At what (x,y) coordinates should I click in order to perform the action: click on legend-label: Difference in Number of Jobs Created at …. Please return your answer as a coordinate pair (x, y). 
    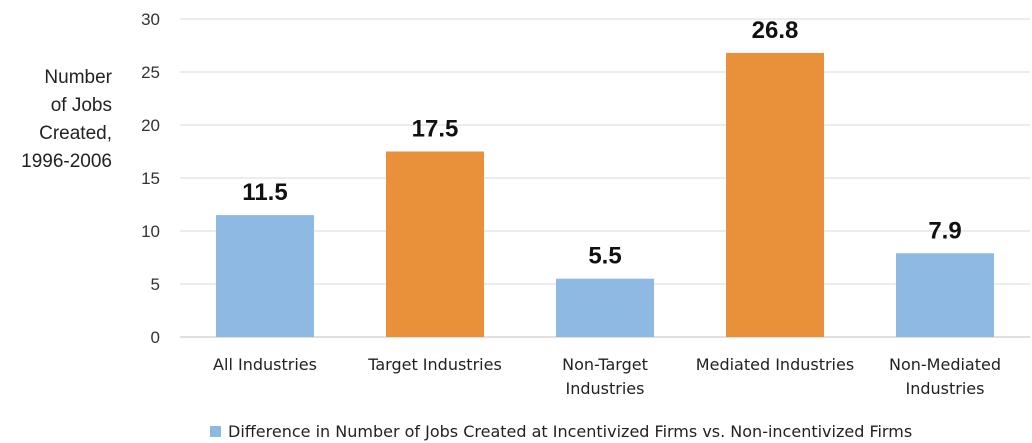
    Looking at the image, I should click on (570, 431).